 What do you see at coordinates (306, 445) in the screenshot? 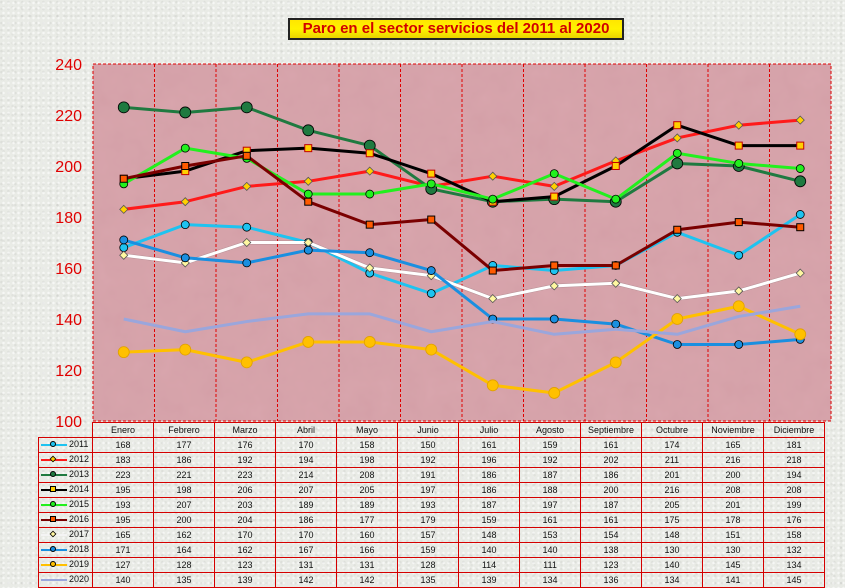
I see `table-cell: 170` at bounding box center [306, 445].